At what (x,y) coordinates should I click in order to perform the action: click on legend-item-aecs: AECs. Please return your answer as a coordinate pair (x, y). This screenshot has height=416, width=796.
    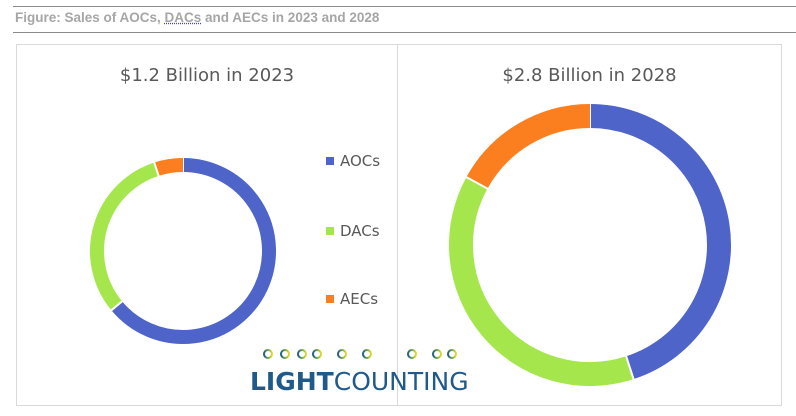
    Looking at the image, I should click on (352, 299).